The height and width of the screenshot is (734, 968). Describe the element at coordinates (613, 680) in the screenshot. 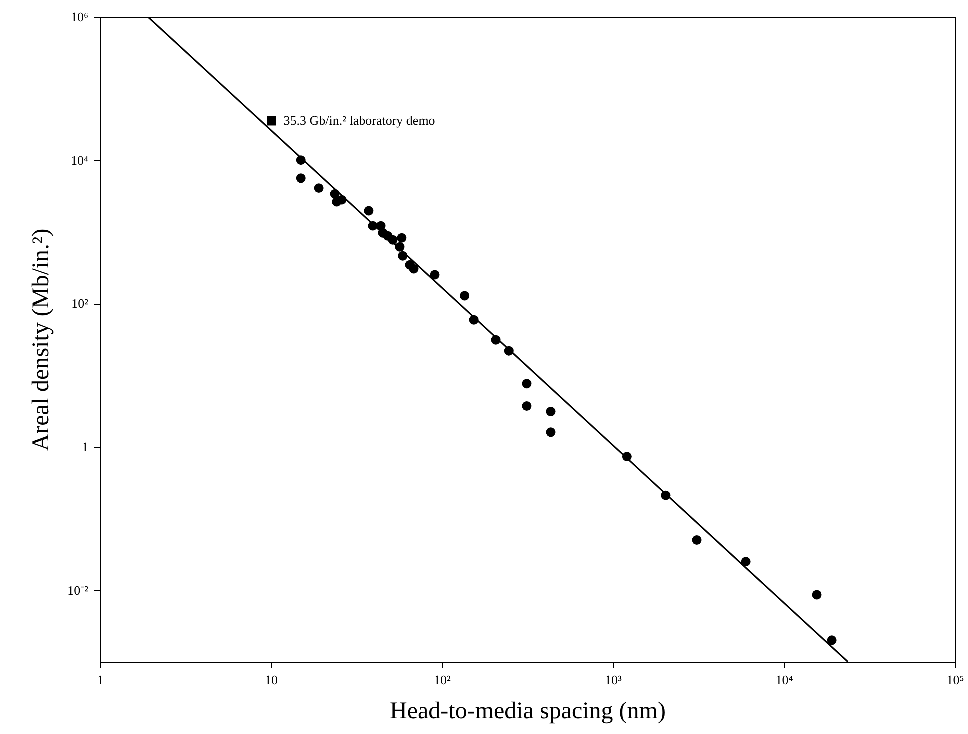

I see `x-tick-label: 10³` at that location.